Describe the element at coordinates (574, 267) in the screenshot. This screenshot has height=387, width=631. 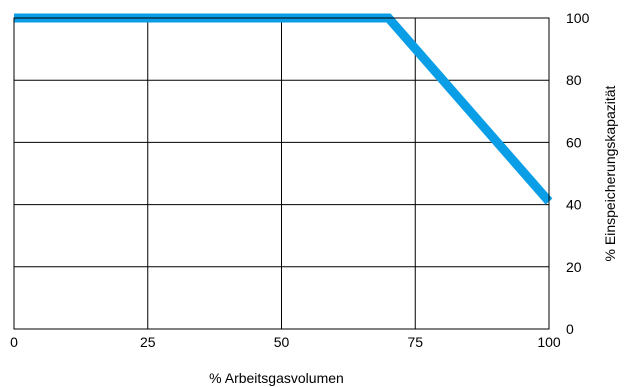
I see `y-tick-label: 20` at that location.